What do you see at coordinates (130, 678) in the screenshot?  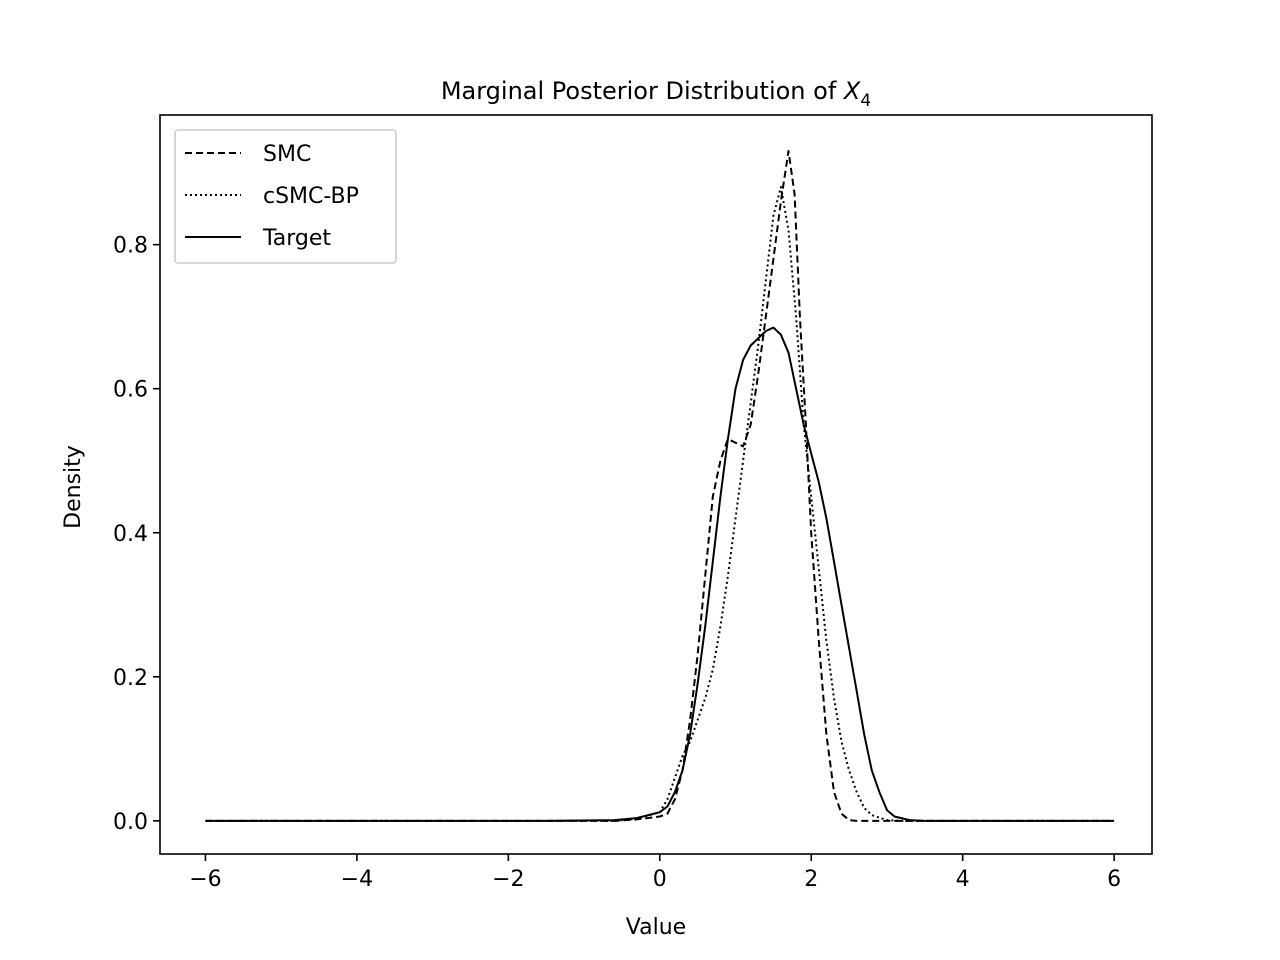 I see `y-tick-label: 0.2` at bounding box center [130, 678].